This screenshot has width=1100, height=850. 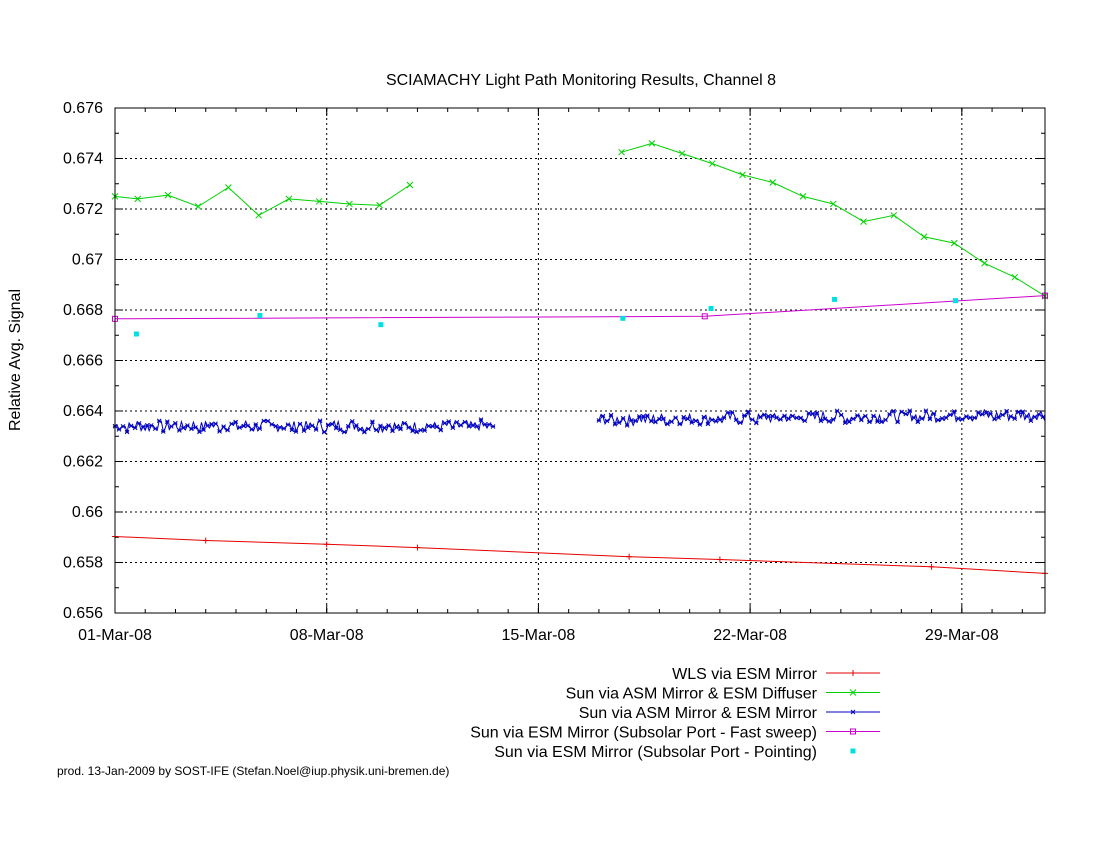 I want to click on x-tick-label: 01-Mar-08, so click(x=115, y=635).